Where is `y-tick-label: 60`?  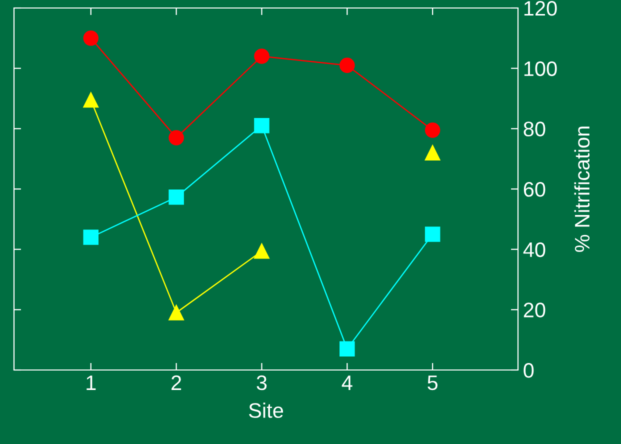 y-tick-label: 60 is located at coordinates (535, 189).